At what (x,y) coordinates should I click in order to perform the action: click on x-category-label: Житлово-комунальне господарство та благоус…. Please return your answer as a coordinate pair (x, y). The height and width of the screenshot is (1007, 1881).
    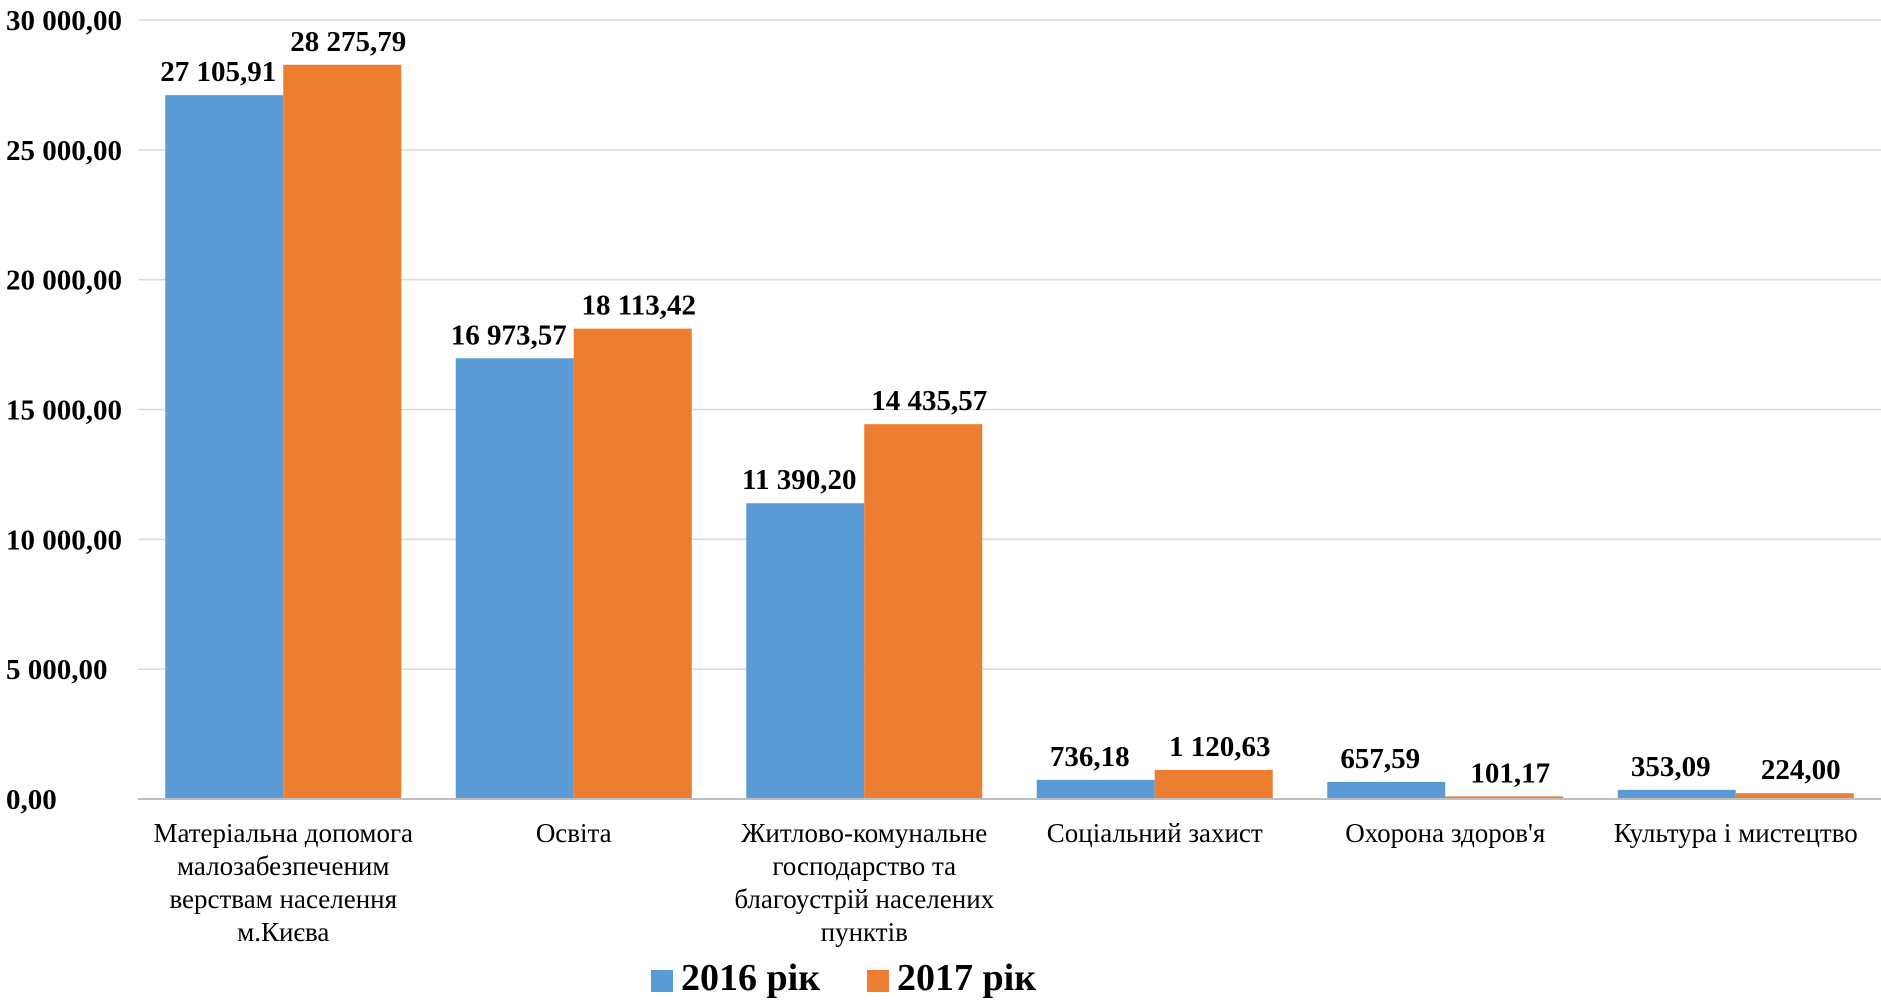
    Looking at the image, I should click on (864, 882).